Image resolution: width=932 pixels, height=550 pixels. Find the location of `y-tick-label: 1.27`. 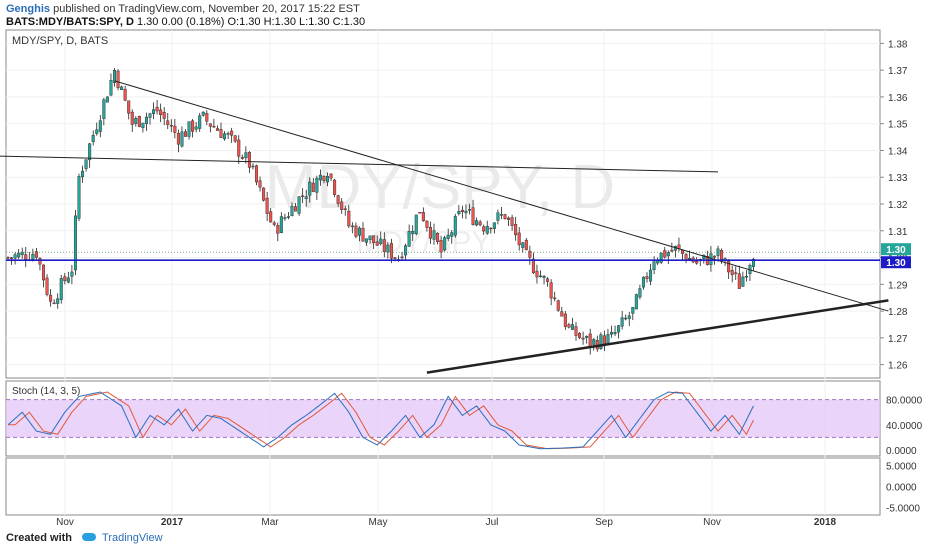

y-tick-label: 1.27 is located at coordinates (898, 339).